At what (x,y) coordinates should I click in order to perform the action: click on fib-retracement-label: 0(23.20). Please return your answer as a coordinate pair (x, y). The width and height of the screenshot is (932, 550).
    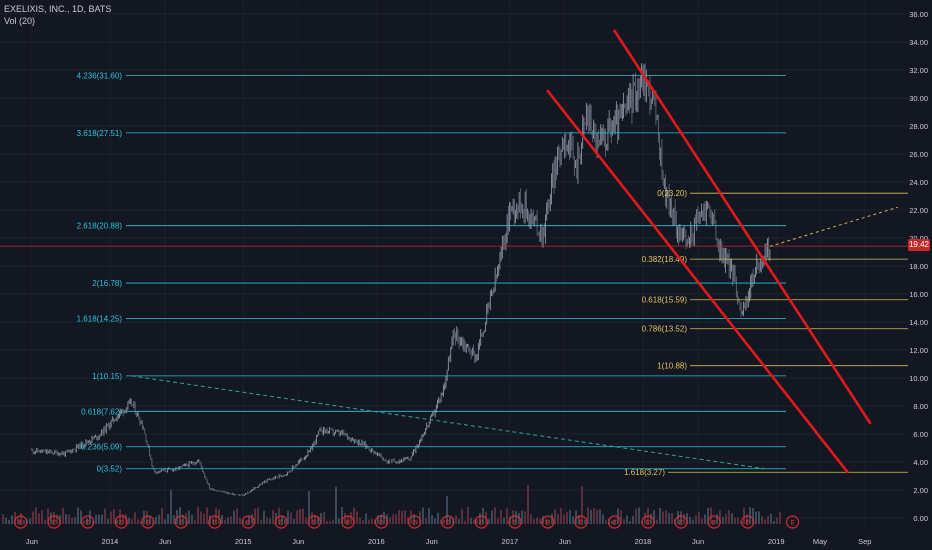
    Looking at the image, I should click on (672, 193).